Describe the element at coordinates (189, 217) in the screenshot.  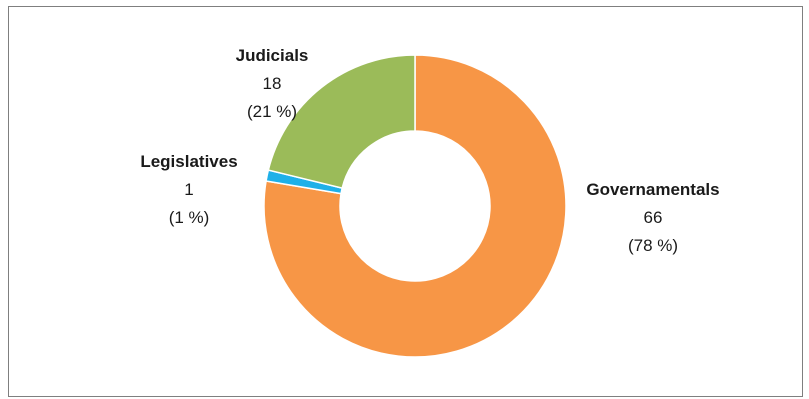
I see `slice-percent-legislatives: (1 %)` at that location.